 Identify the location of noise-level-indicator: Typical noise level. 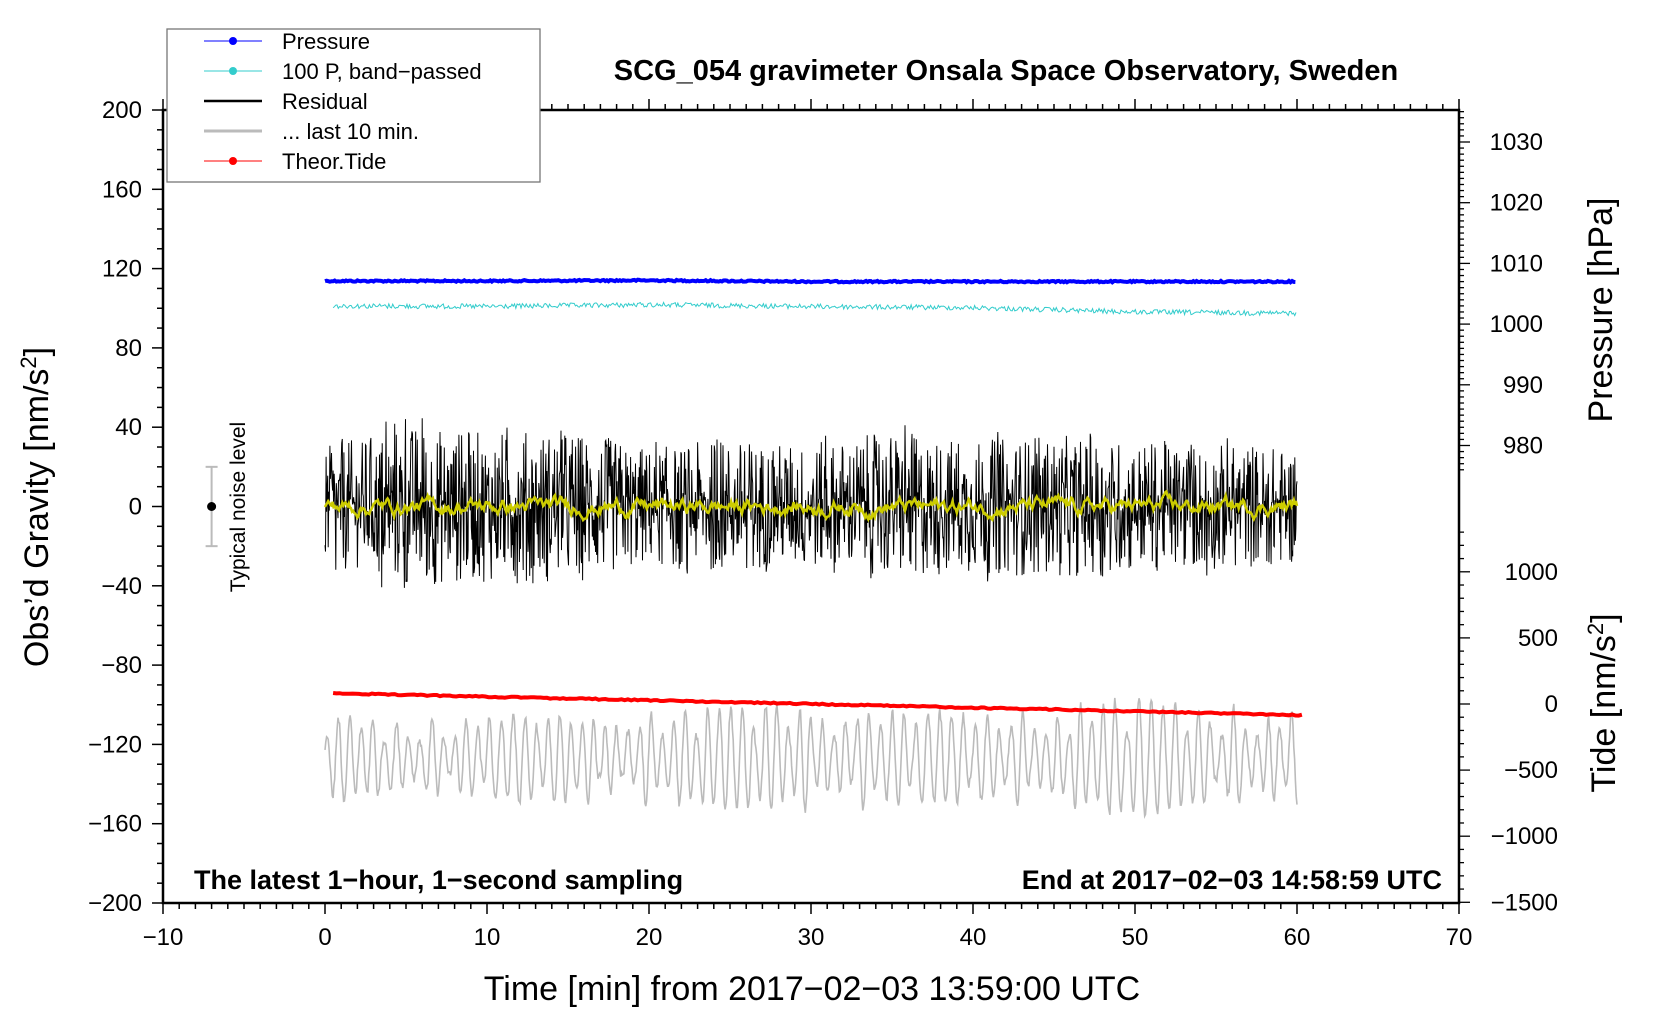
(227, 507).